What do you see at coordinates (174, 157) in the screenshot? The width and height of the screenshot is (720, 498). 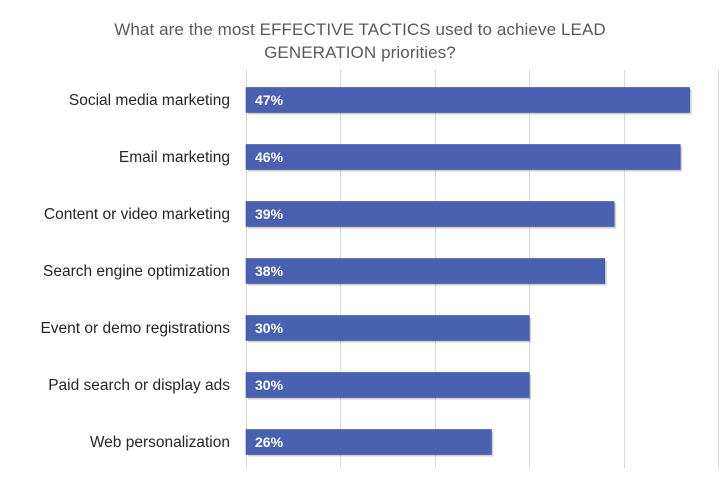 I see `category-label: Email marketing` at bounding box center [174, 157].